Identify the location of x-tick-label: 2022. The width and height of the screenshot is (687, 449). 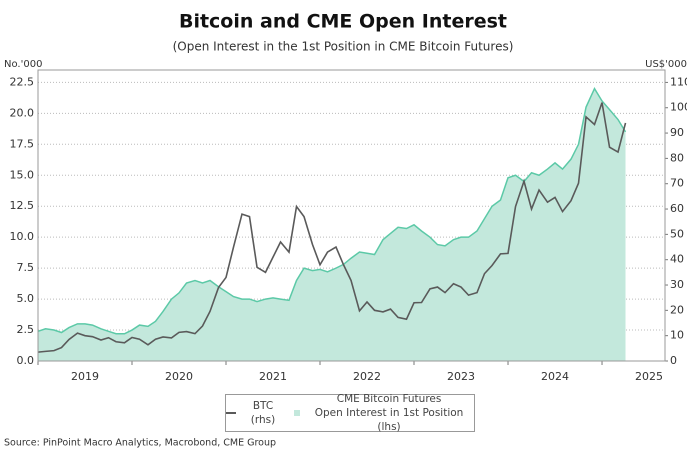
(367, 376).